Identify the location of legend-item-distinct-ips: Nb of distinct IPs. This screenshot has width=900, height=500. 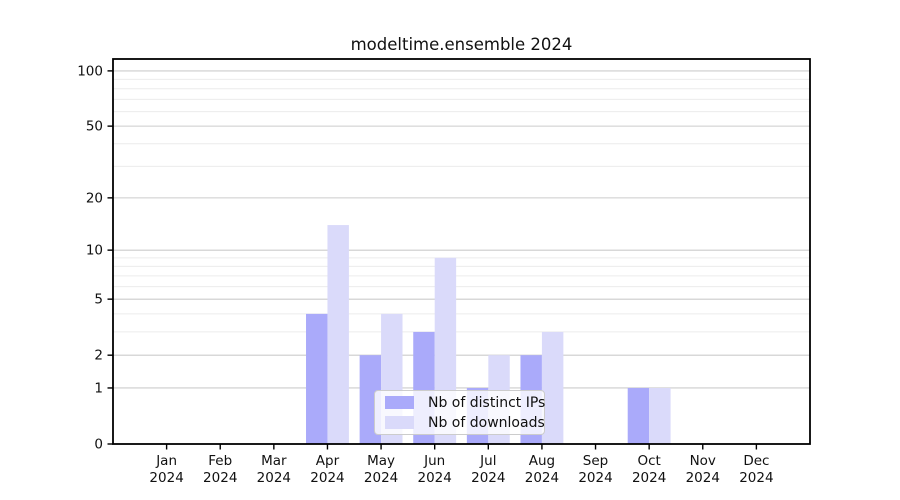
(465, 403).